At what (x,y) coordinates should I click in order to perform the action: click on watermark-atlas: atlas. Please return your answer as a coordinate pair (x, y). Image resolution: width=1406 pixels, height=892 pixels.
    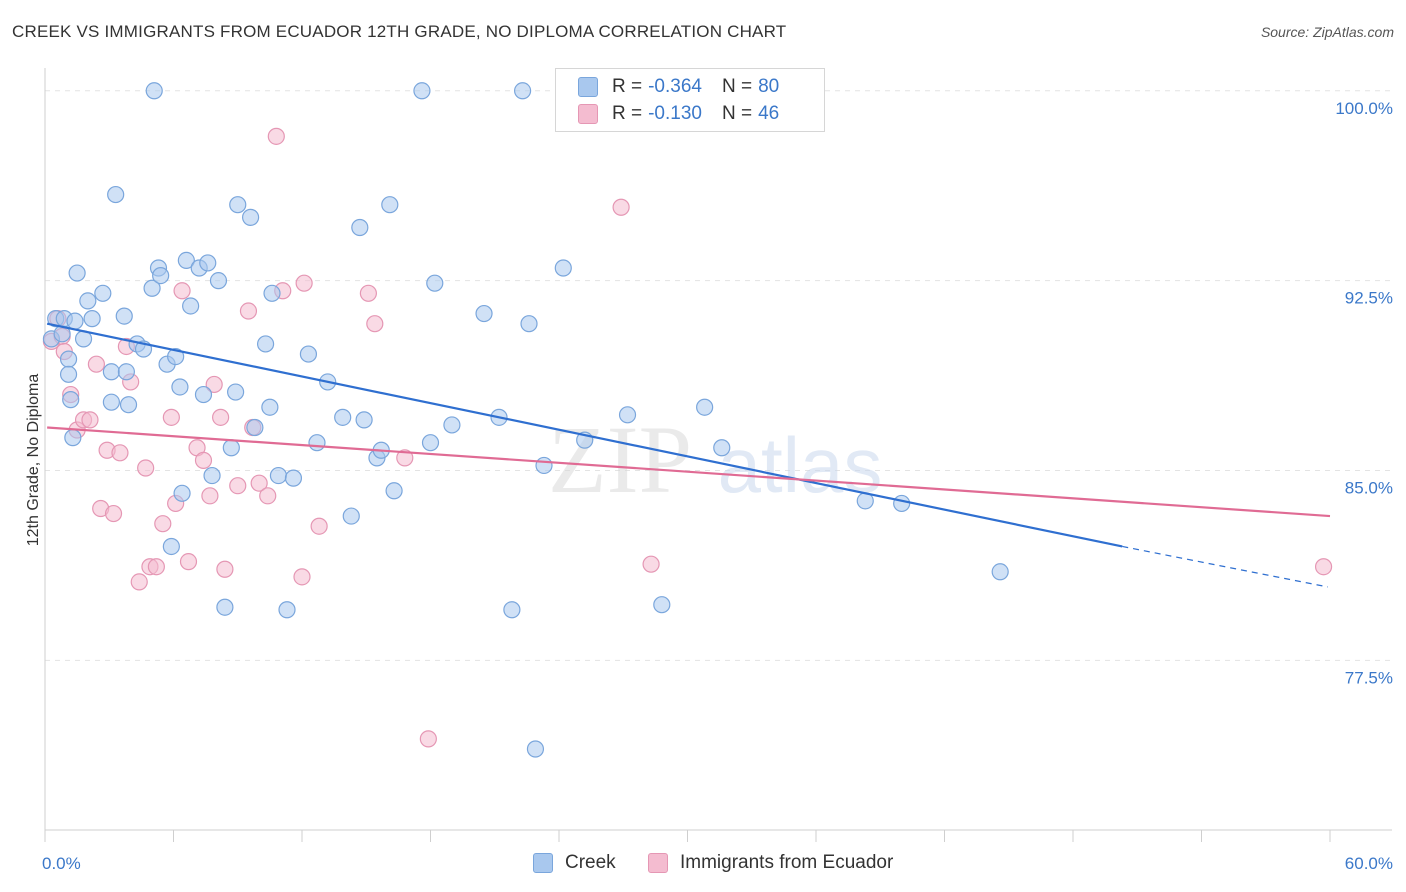
    Looking at the image, I should click on (800, 465).